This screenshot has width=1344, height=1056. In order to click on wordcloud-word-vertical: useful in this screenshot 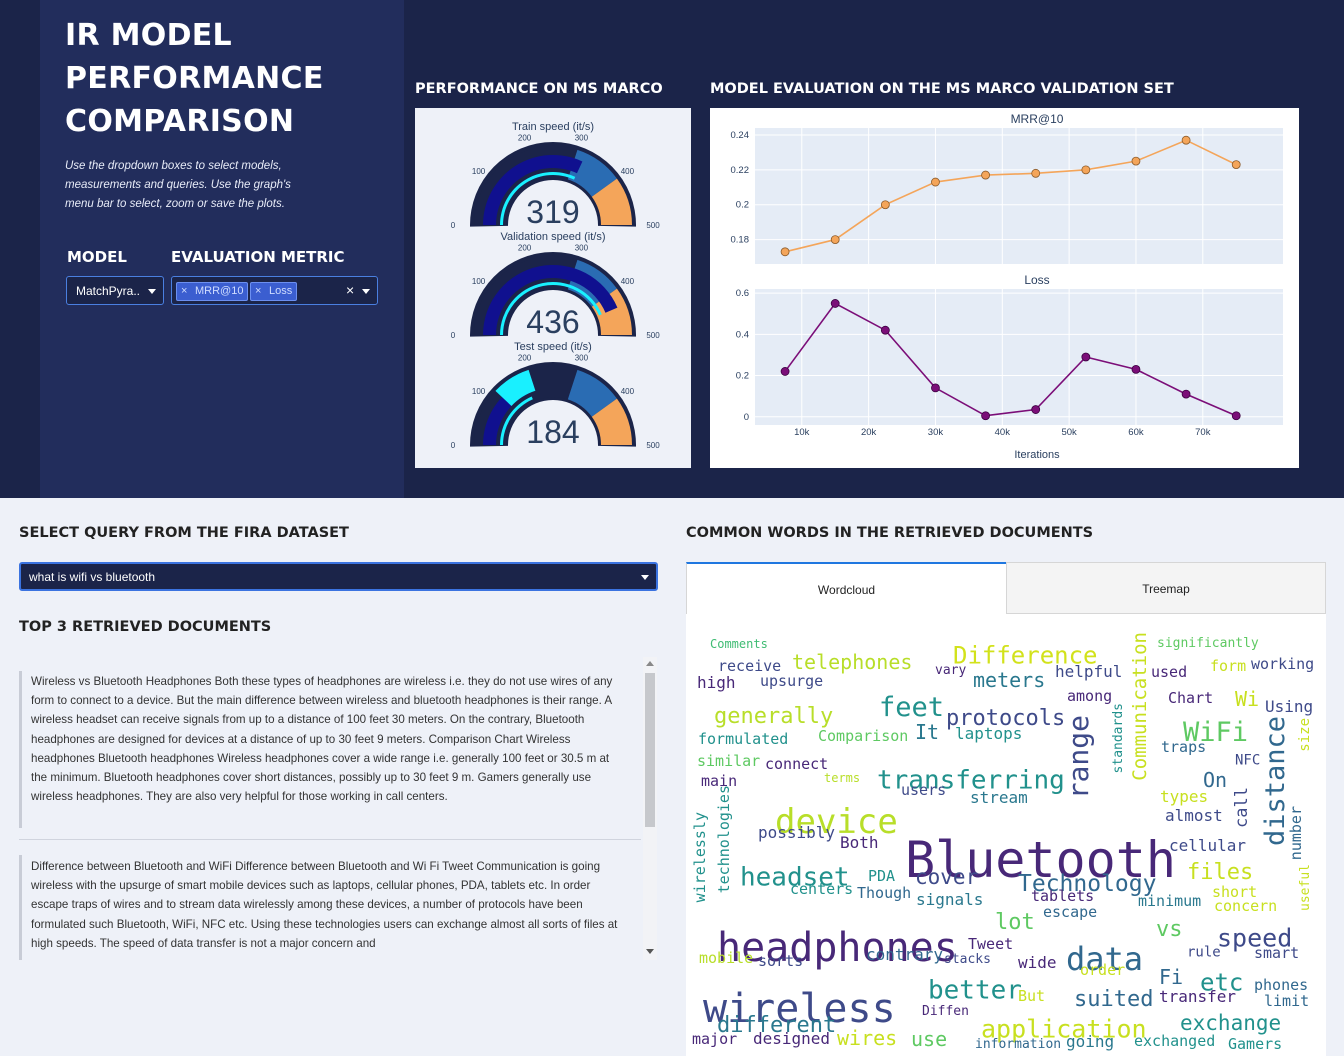, I will do `click(1305, 887)`.